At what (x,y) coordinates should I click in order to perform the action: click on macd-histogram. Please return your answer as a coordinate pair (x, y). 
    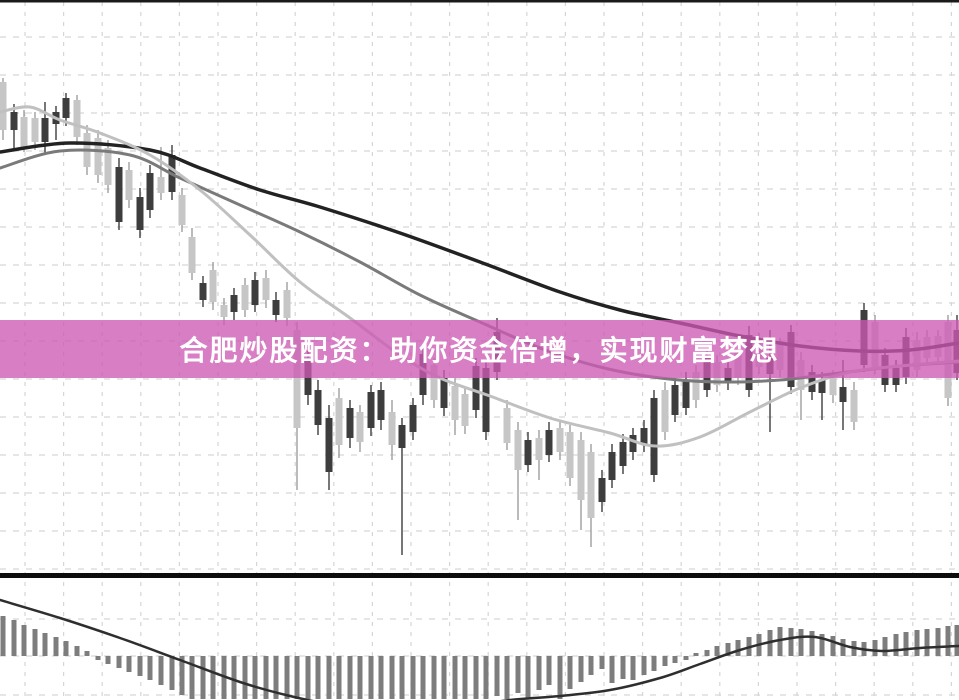
    Looking at the image, I should click on (479, 657).